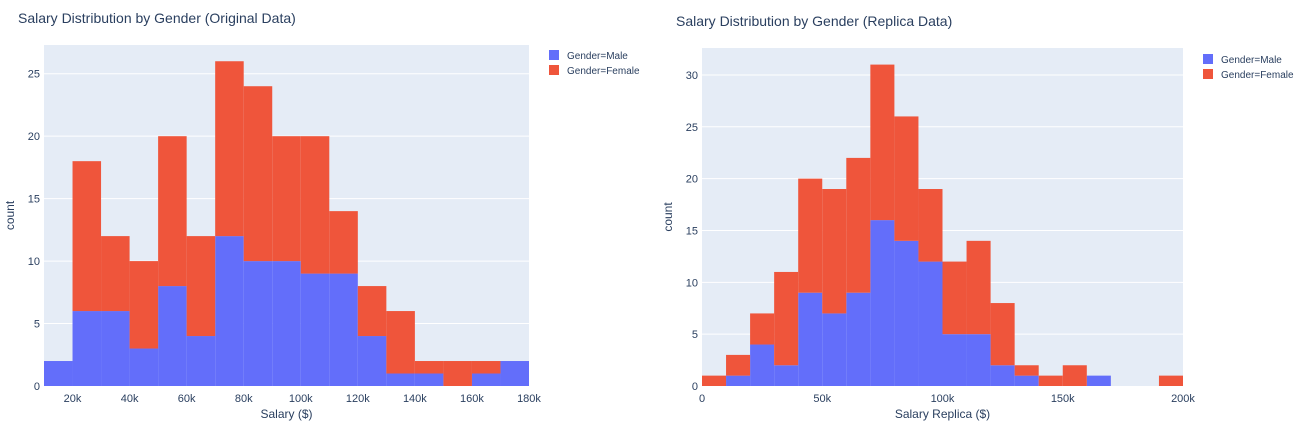 This screenshot has height=426, width=1297. What do you see at coordinates (1183, 399) in the screenshot?
I see `x-tick-label: 200k` at bounding box center [1183, 399].